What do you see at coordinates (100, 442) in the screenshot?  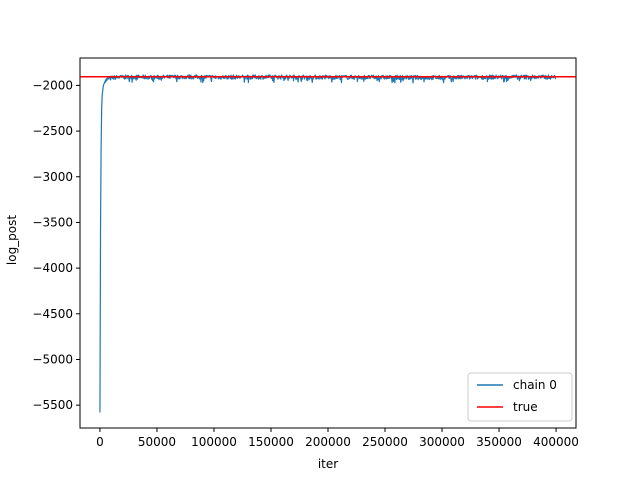 I see `x-tick-label: 0` at bounding box center [100, 442].